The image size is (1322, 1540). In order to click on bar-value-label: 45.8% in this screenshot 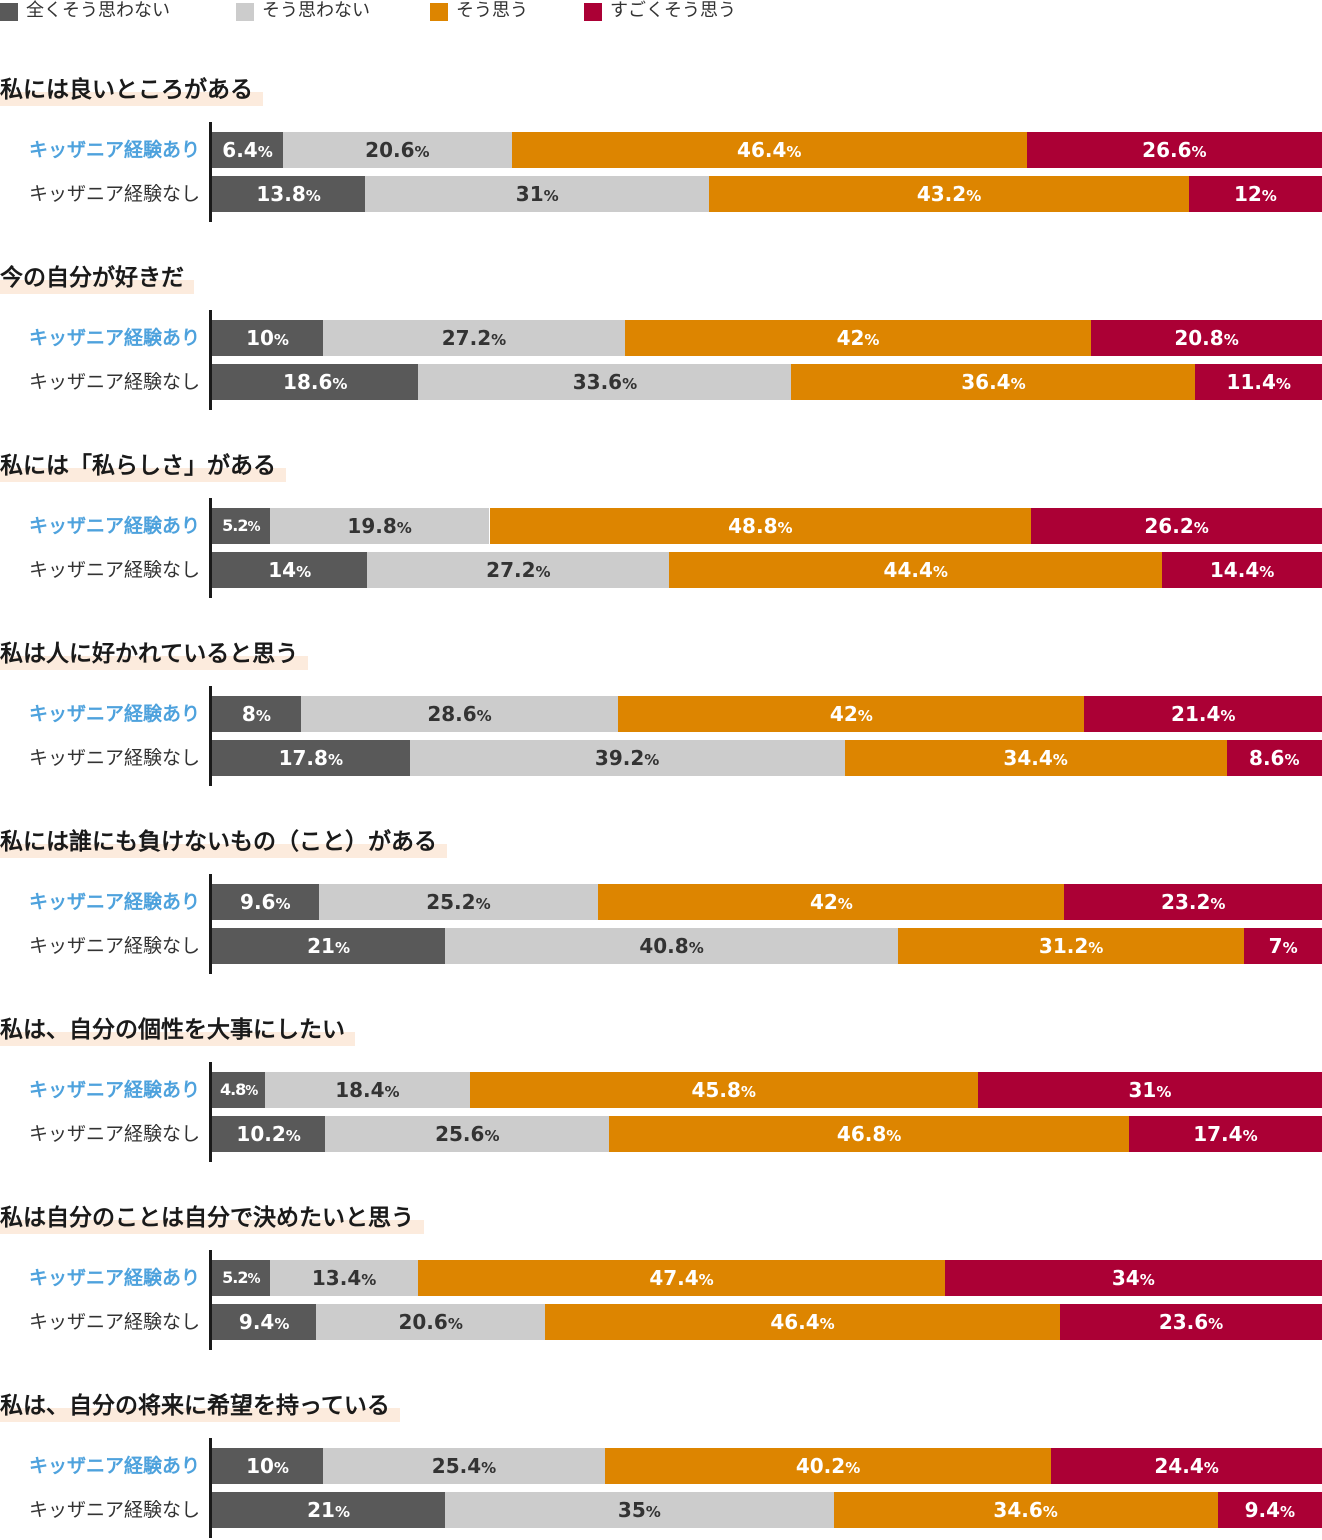, I will do `click(724, 1090)`.